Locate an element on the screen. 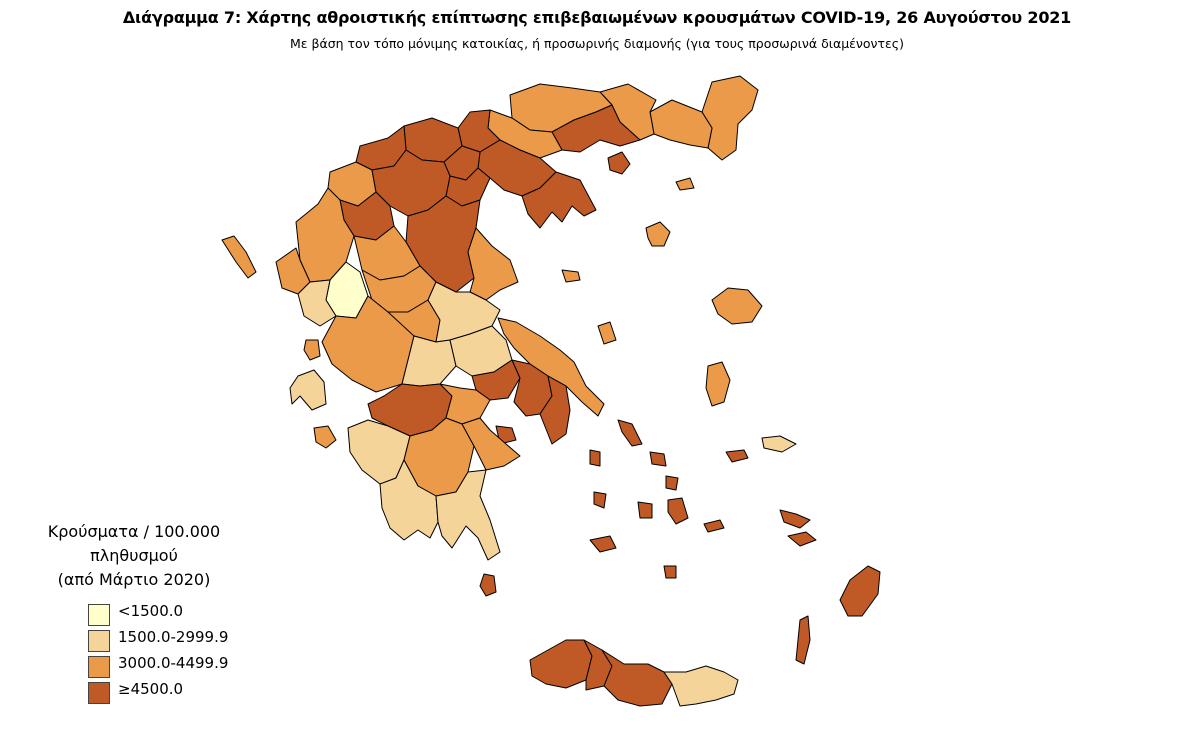 Image resolution: width=1194 pixels, height=754 pixels. region-chalkidiki is located at coordinates (559, 200).